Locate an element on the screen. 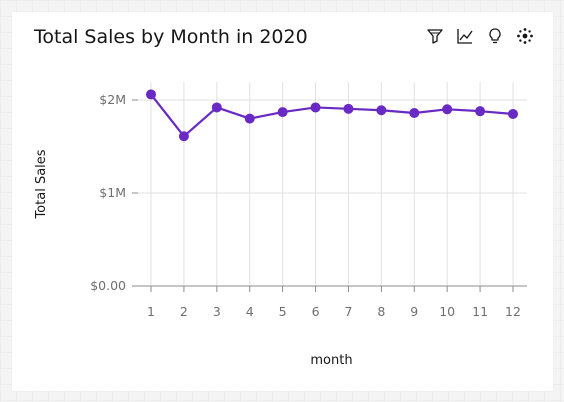 The width and height of the screenshot is (564, 402). x-tick-label: 4 is located at coordinates (250, 311).